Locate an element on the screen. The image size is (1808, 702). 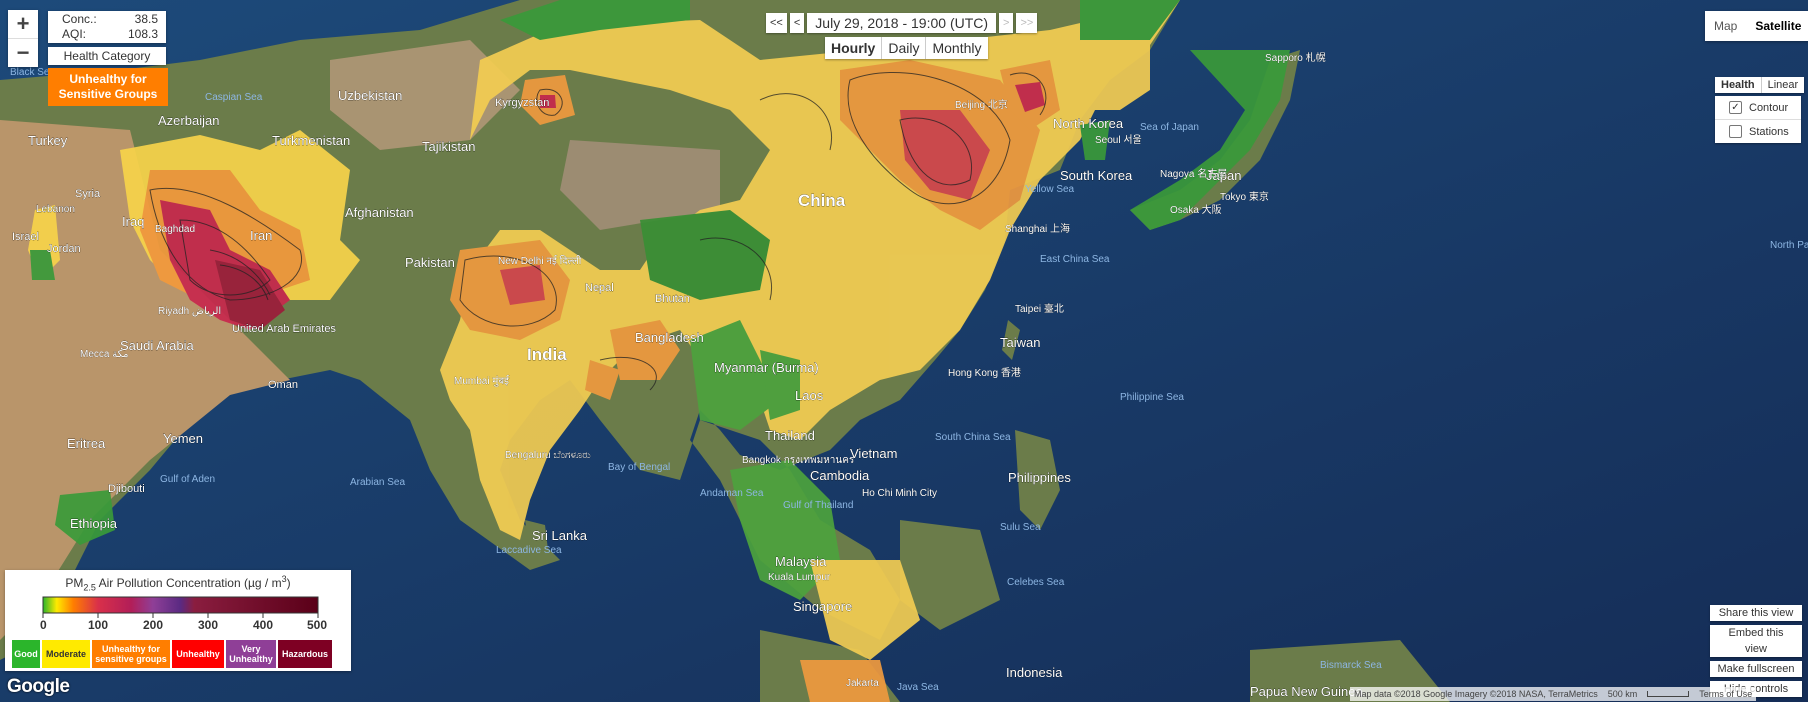
embed-button: Embed this view is located at coordinates (1756, 641).